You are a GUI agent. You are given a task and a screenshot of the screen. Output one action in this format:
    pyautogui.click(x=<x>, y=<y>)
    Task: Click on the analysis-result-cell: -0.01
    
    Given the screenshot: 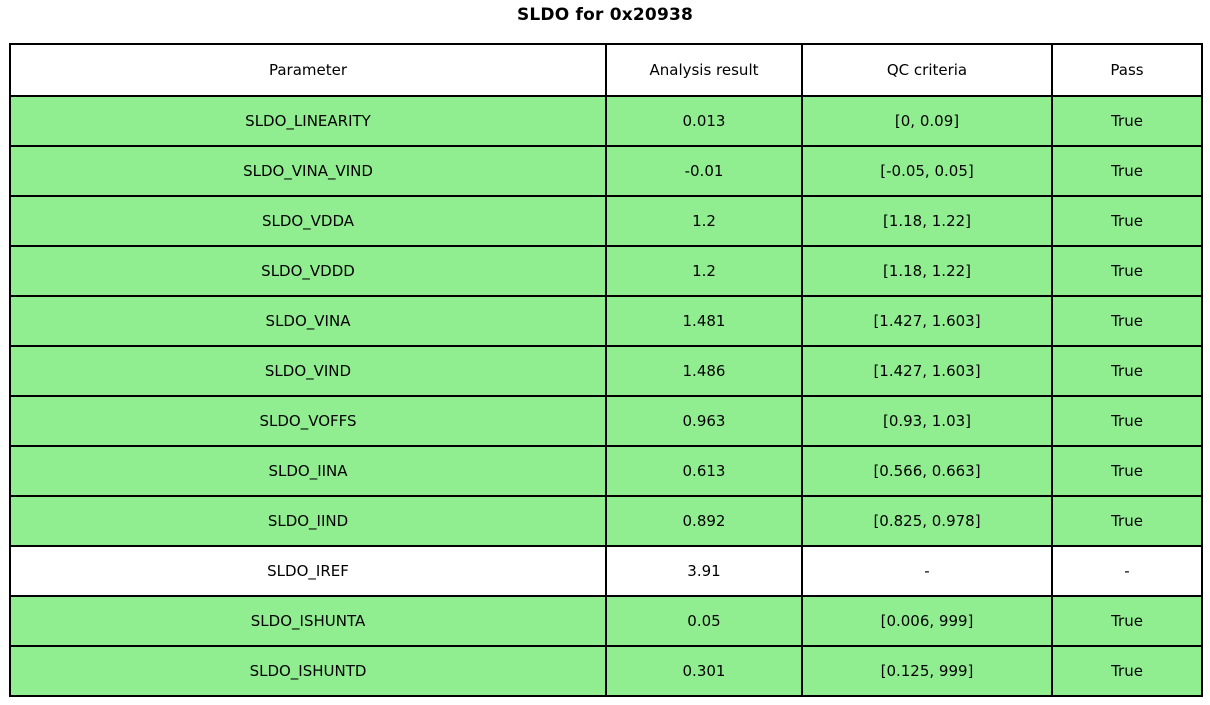 What is the action you would take?
    pyautogui.click(x=704, y=171)
    